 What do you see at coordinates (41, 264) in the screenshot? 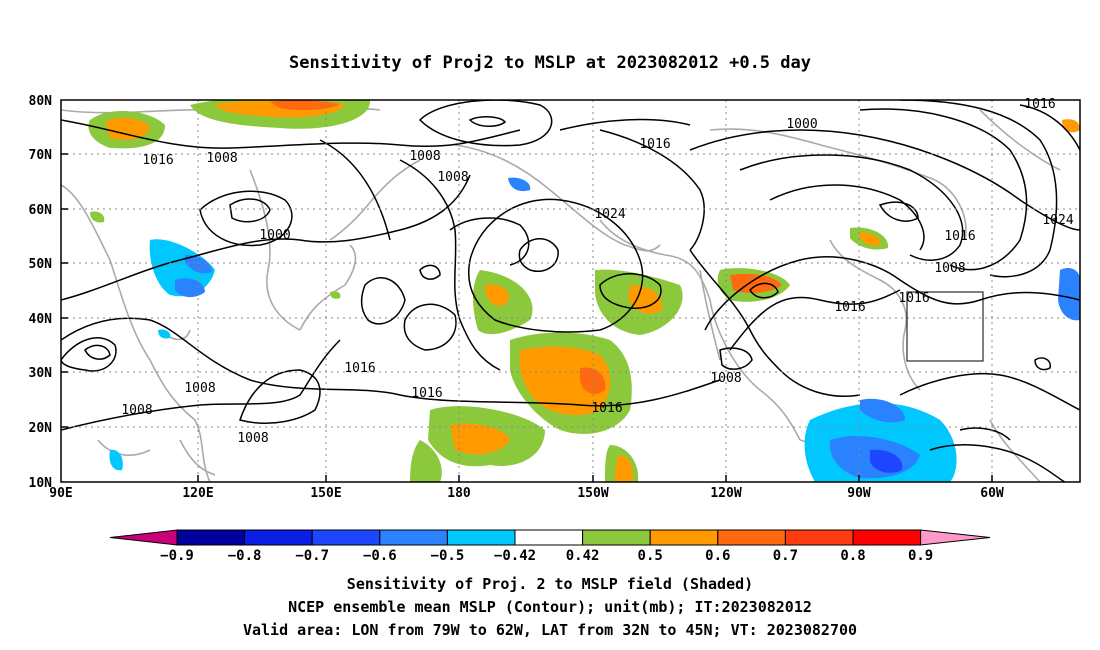
I see `y-tick-50n: 50N` at bounding box center [41, 264].